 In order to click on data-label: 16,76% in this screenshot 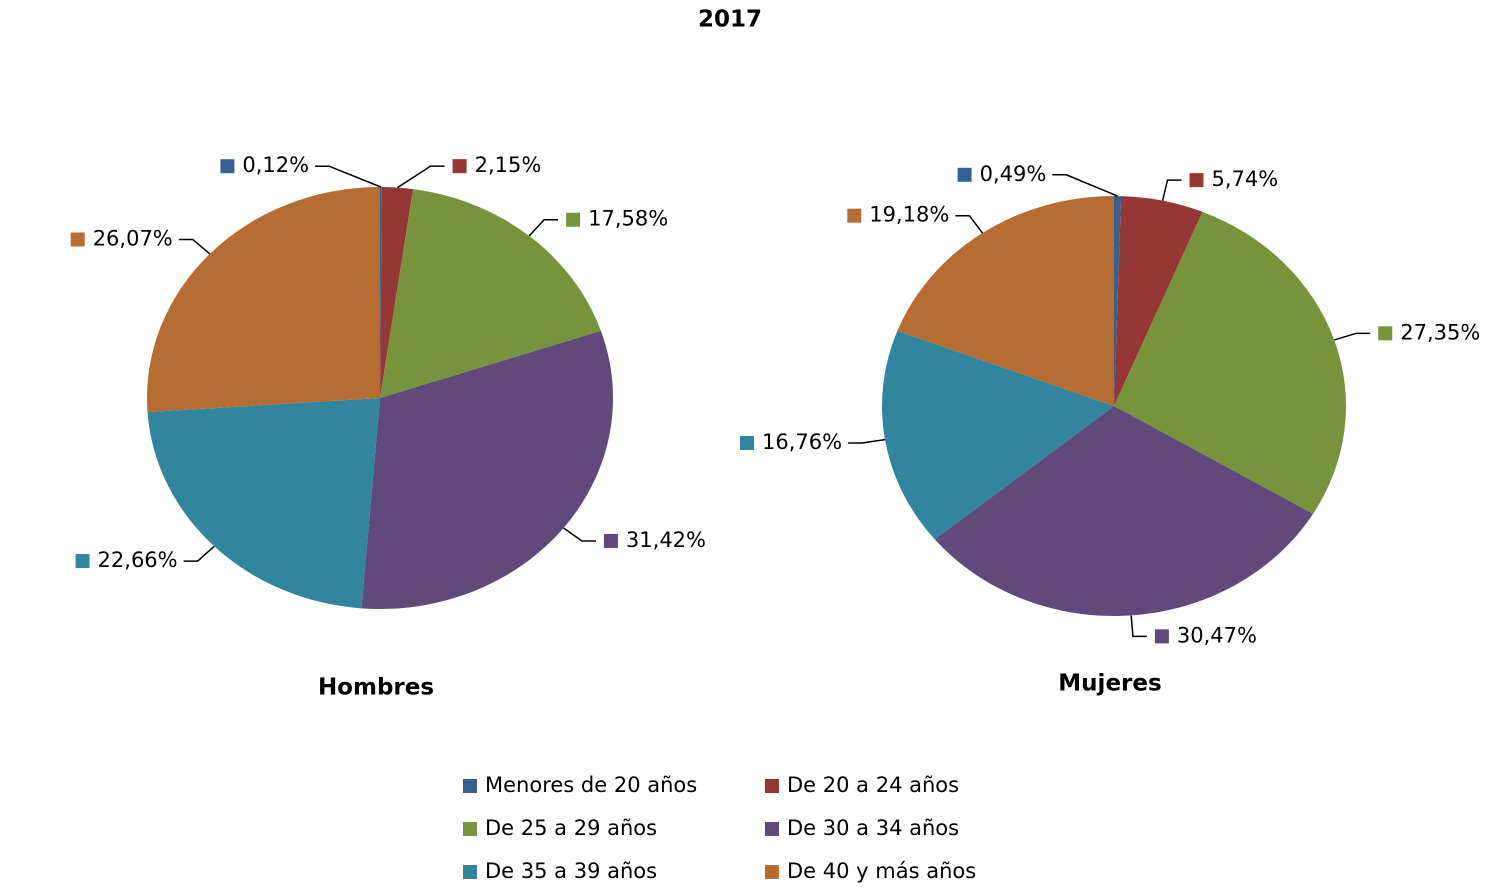, I will do `click(802, 442)`.